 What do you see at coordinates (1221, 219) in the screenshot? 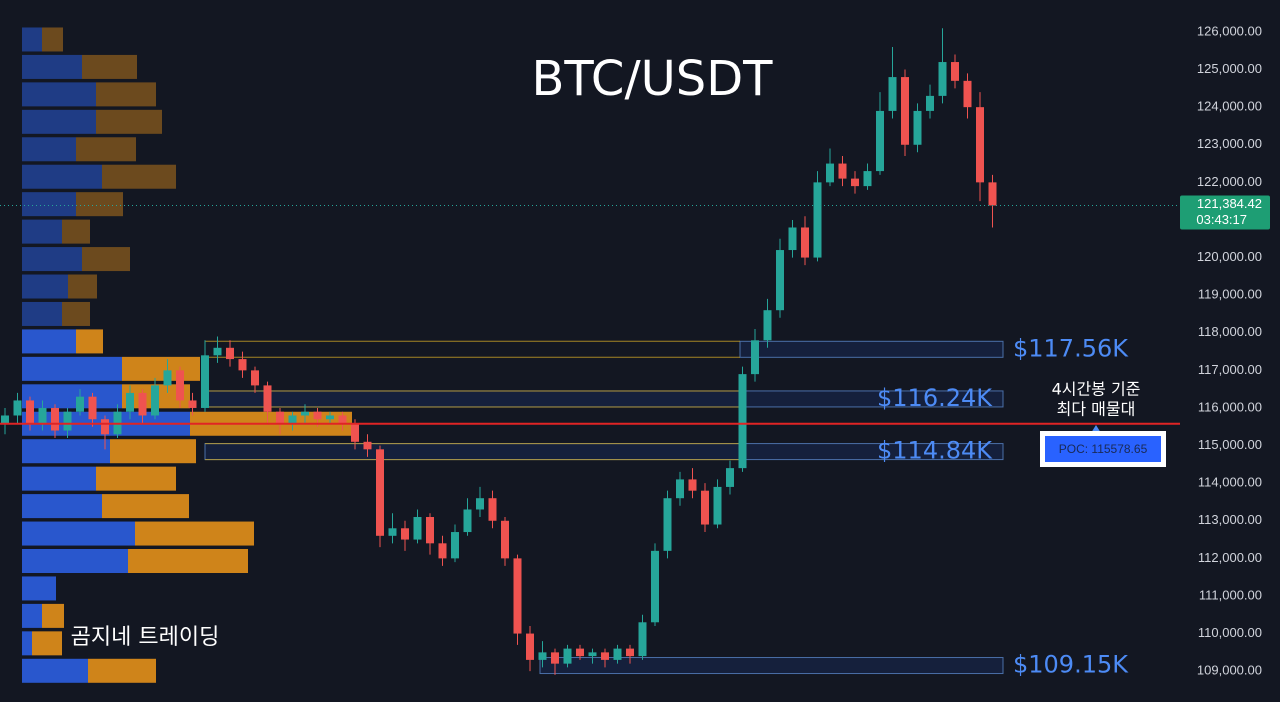
I see `countdown: 03:43:17` at bounding box center [1221, 219].